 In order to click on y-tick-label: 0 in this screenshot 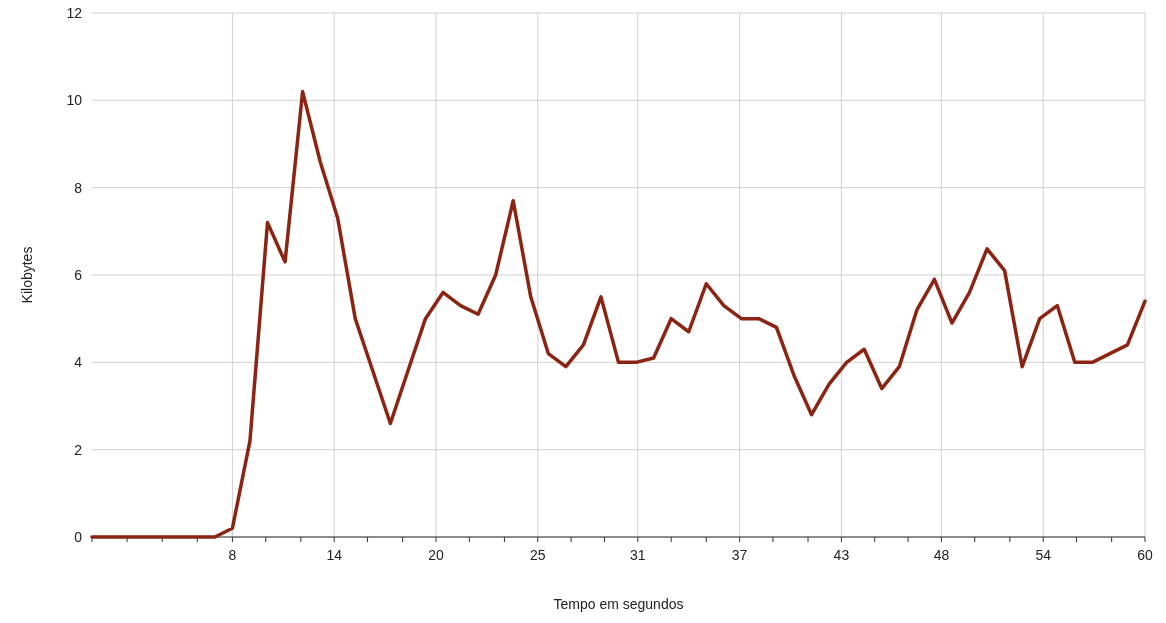, I will do `click(78, 537)`.